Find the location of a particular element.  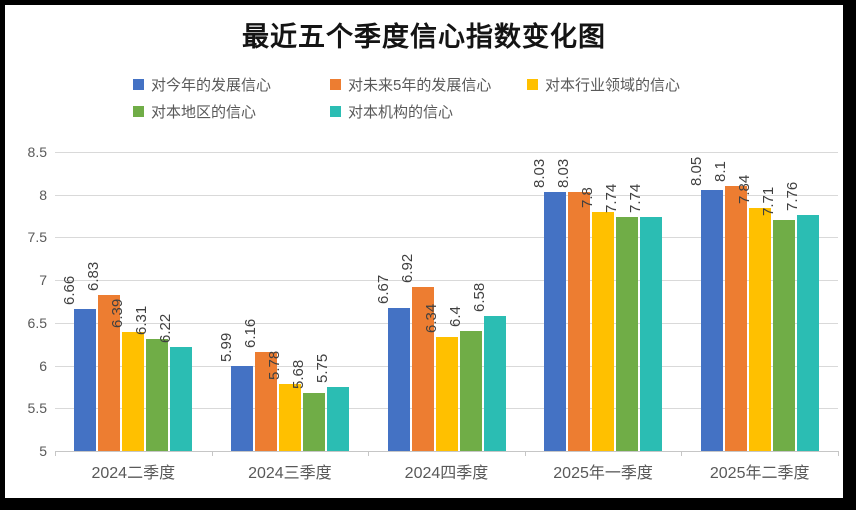

bar-value-label: 7.84 is located at coordinates (744, 190).